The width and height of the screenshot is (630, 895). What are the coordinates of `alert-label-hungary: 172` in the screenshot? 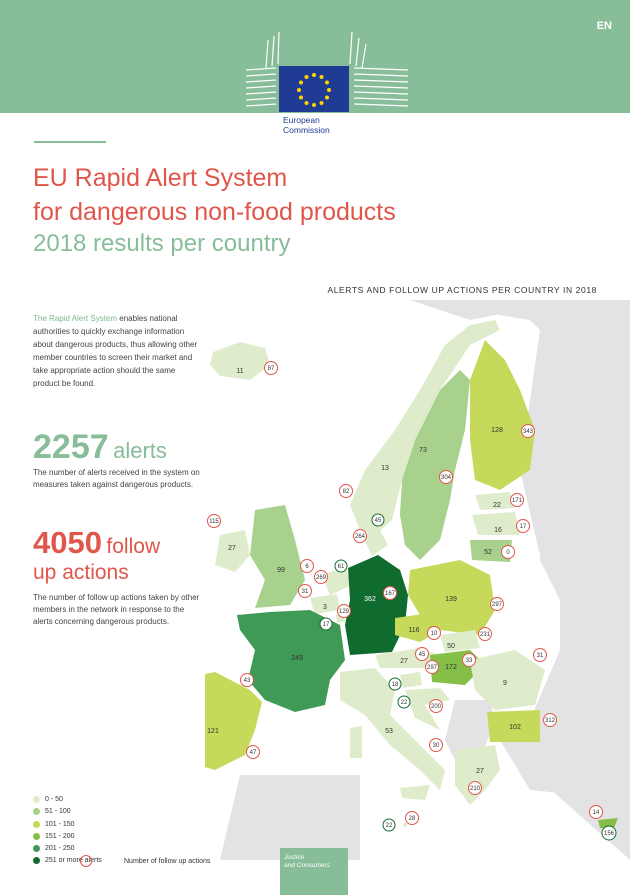 It's located at (451, 667).